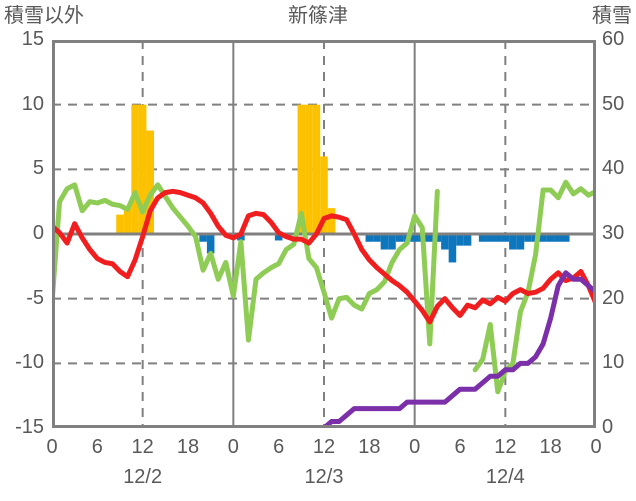  Describe the element at coordinates (38, 233) in the screenshot. I see `left-axis-tick: 0` at that location.